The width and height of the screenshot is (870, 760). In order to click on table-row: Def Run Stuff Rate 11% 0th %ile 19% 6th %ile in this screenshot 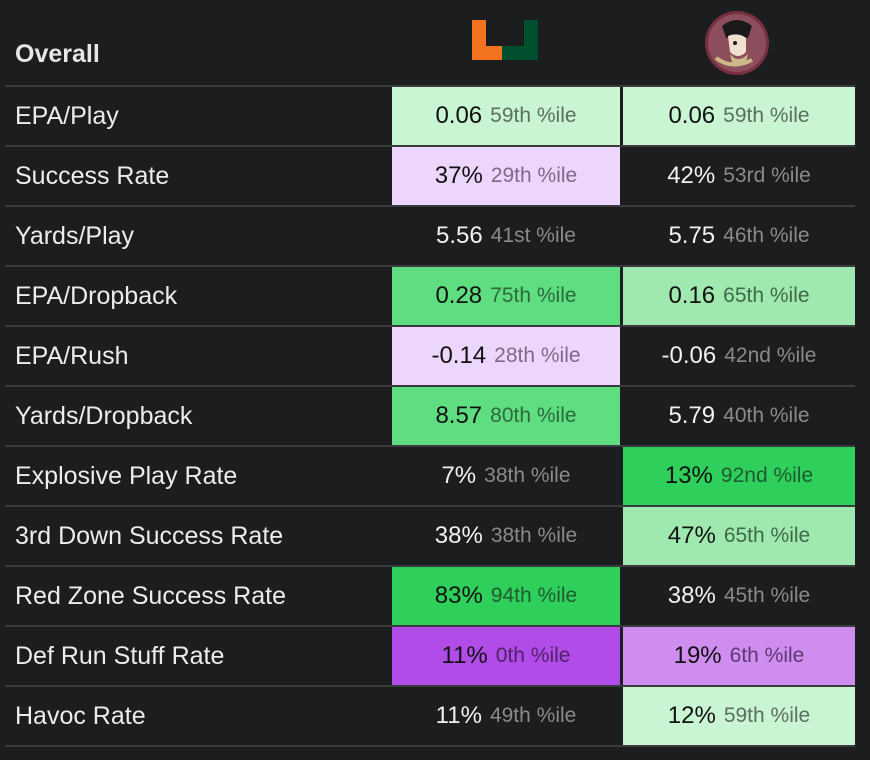, I will do `click(430, 657)`.